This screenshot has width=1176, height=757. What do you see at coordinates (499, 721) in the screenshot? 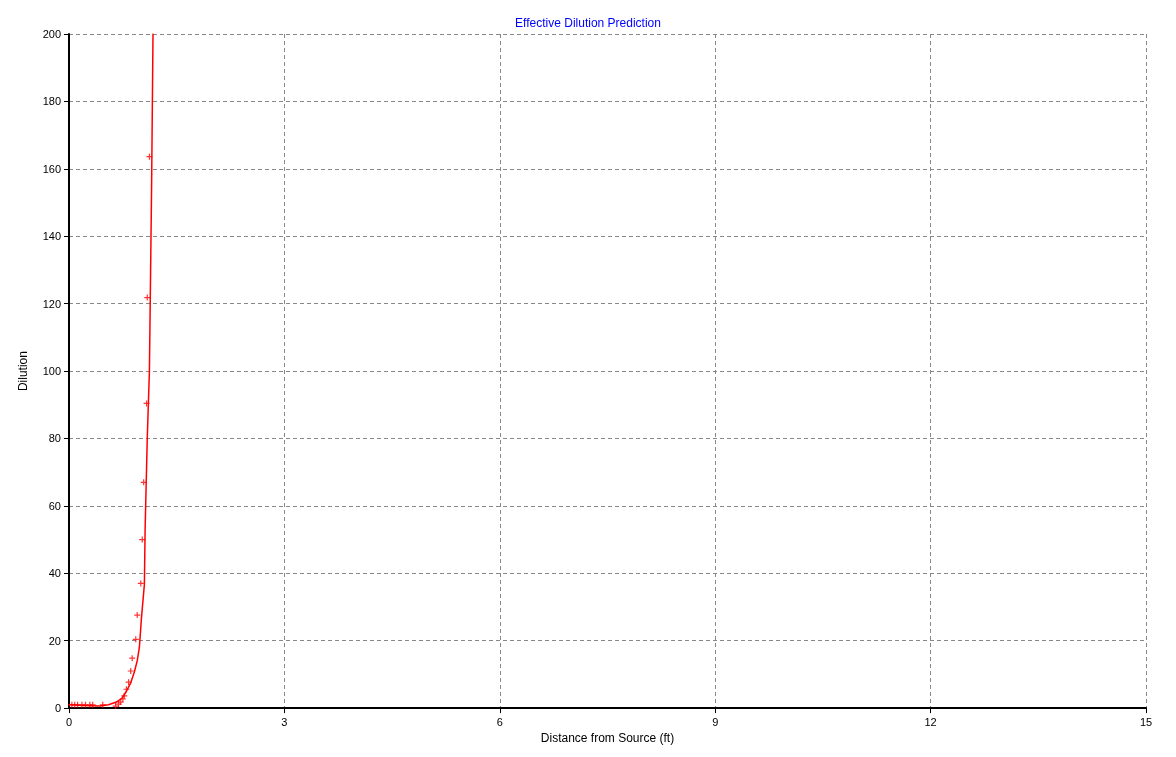
I see `x-tick-label: 6` at bounding box center [499, 721].